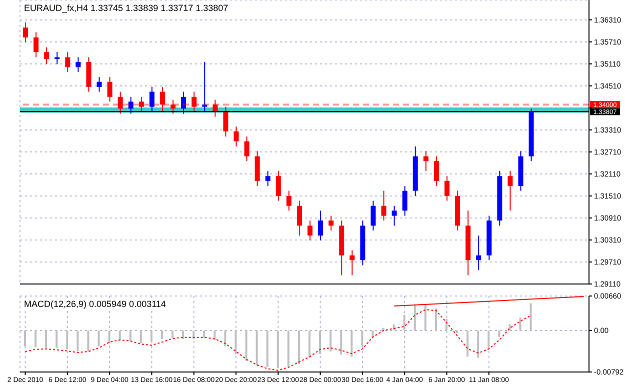 The image size is (625, 384). I want to click on chart-title: EURAUD_fx,H4 1.33745 1.33839 1.33717 1.33807, so click(126, 8).